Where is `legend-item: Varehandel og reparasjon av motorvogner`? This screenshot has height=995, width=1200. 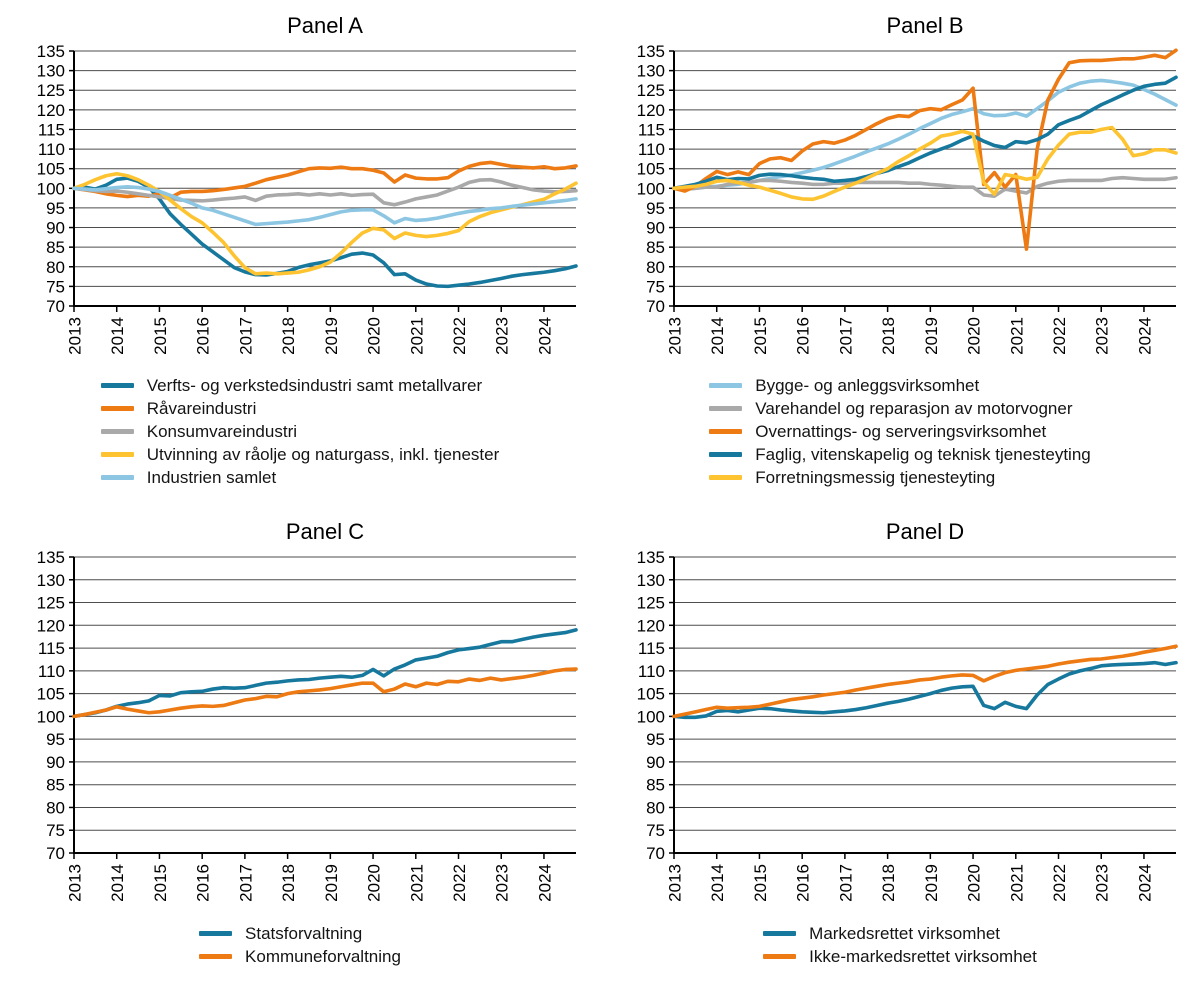 legend-item: Varehandel og reparasjon av motorvogner is located at coordinates (899, 408).